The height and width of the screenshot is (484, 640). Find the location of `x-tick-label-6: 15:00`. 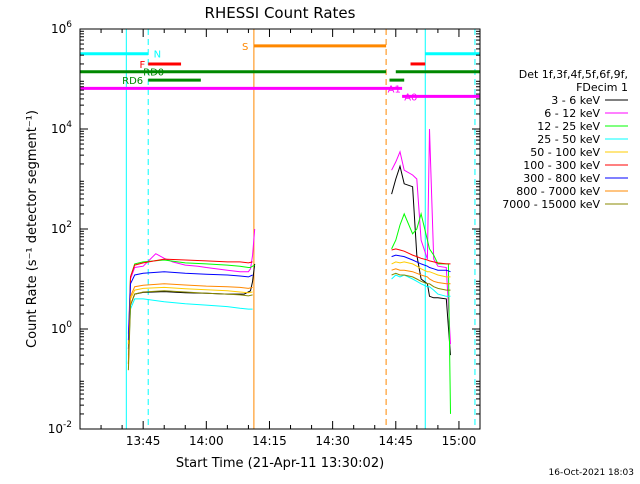

x-tick-label-6: 15:00 is located at coordinates (459, 441).